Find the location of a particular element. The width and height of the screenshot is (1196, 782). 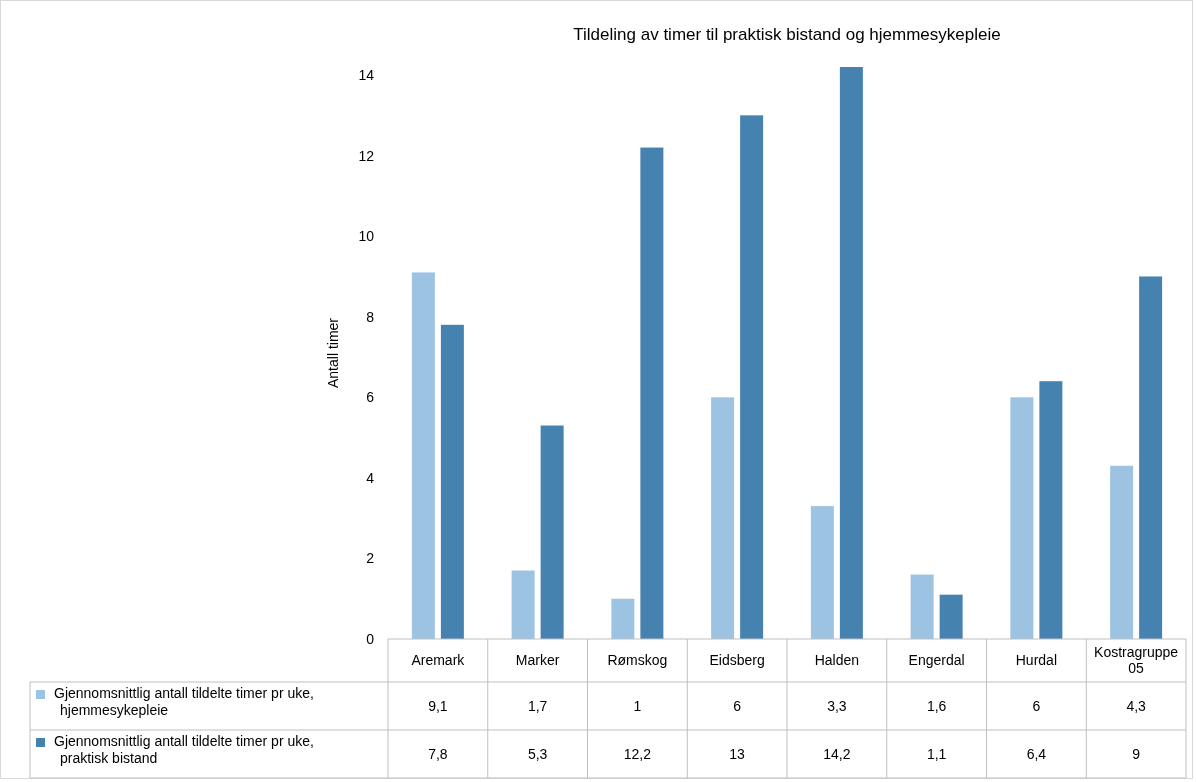

data-label: 7,8 is located at coordinates (438, 753).